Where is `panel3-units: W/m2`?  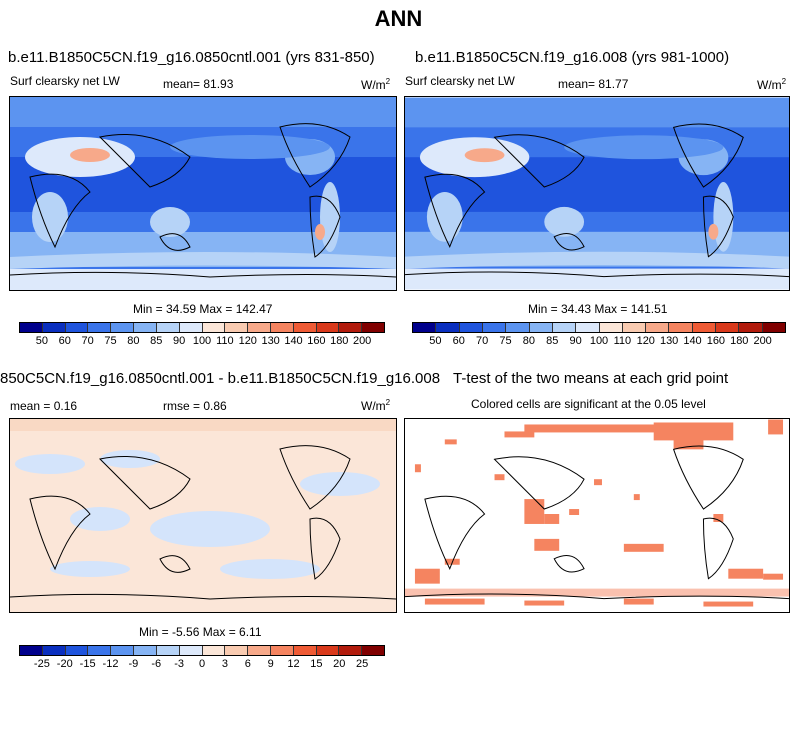 panel3-units: W/m2 is located at coordinates (376, 405).